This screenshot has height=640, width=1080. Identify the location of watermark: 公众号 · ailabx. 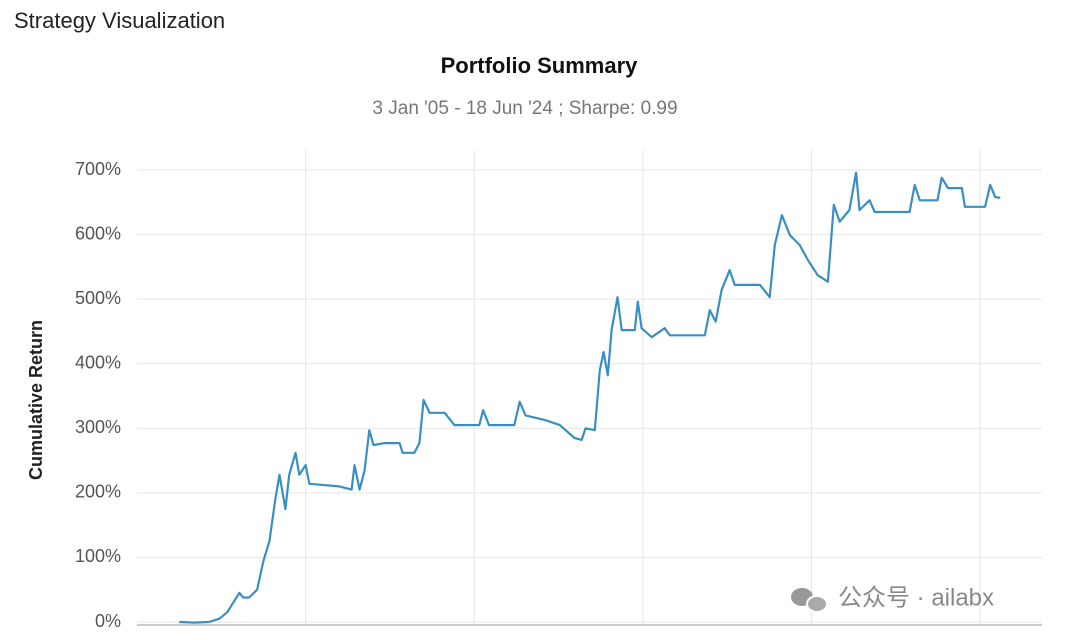
(916, 597).